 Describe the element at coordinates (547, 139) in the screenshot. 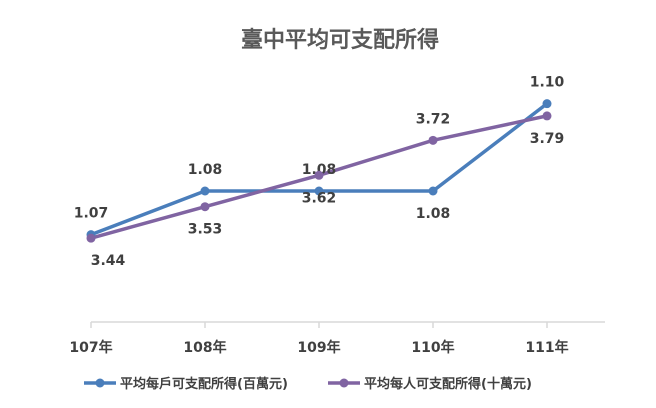

I see `data-label: 3.79` at that location.